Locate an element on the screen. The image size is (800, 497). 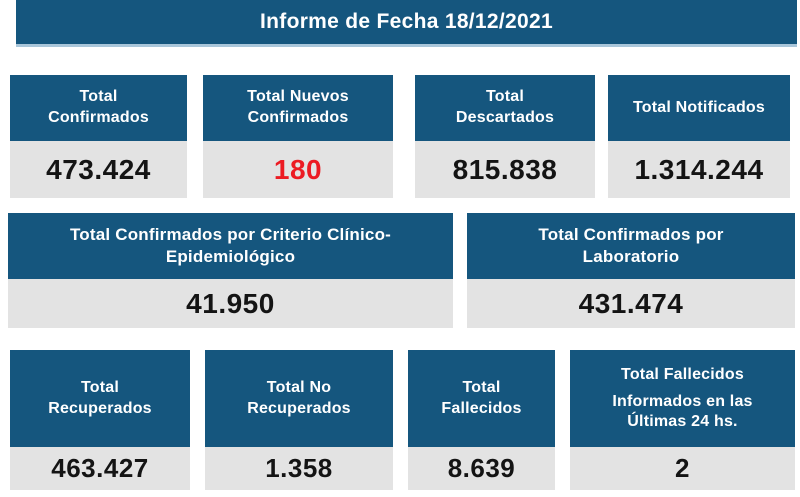
card-header: Total Recuperados is located at coordinates (100, 398).